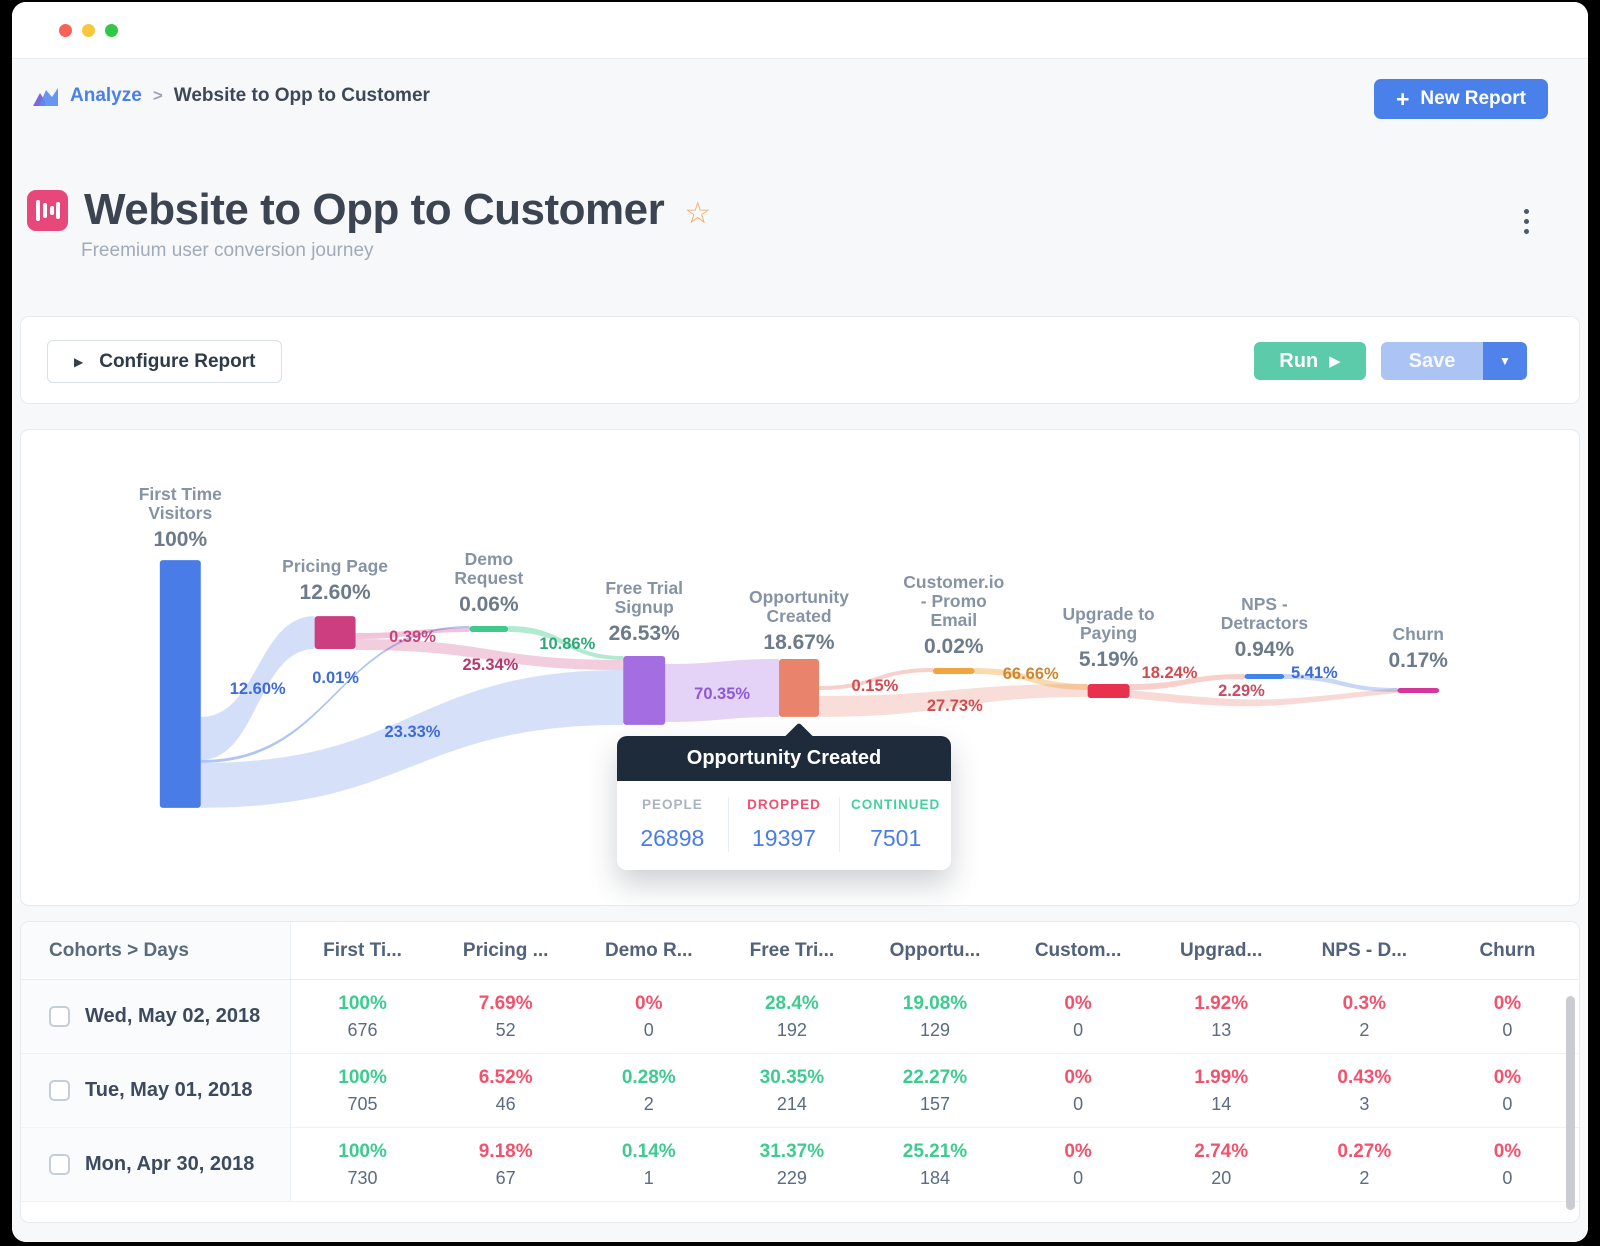 The height and width of the screenshot is (1246, 1600). I want to click on caret-down-icon: ▼, so click(1505, 361).